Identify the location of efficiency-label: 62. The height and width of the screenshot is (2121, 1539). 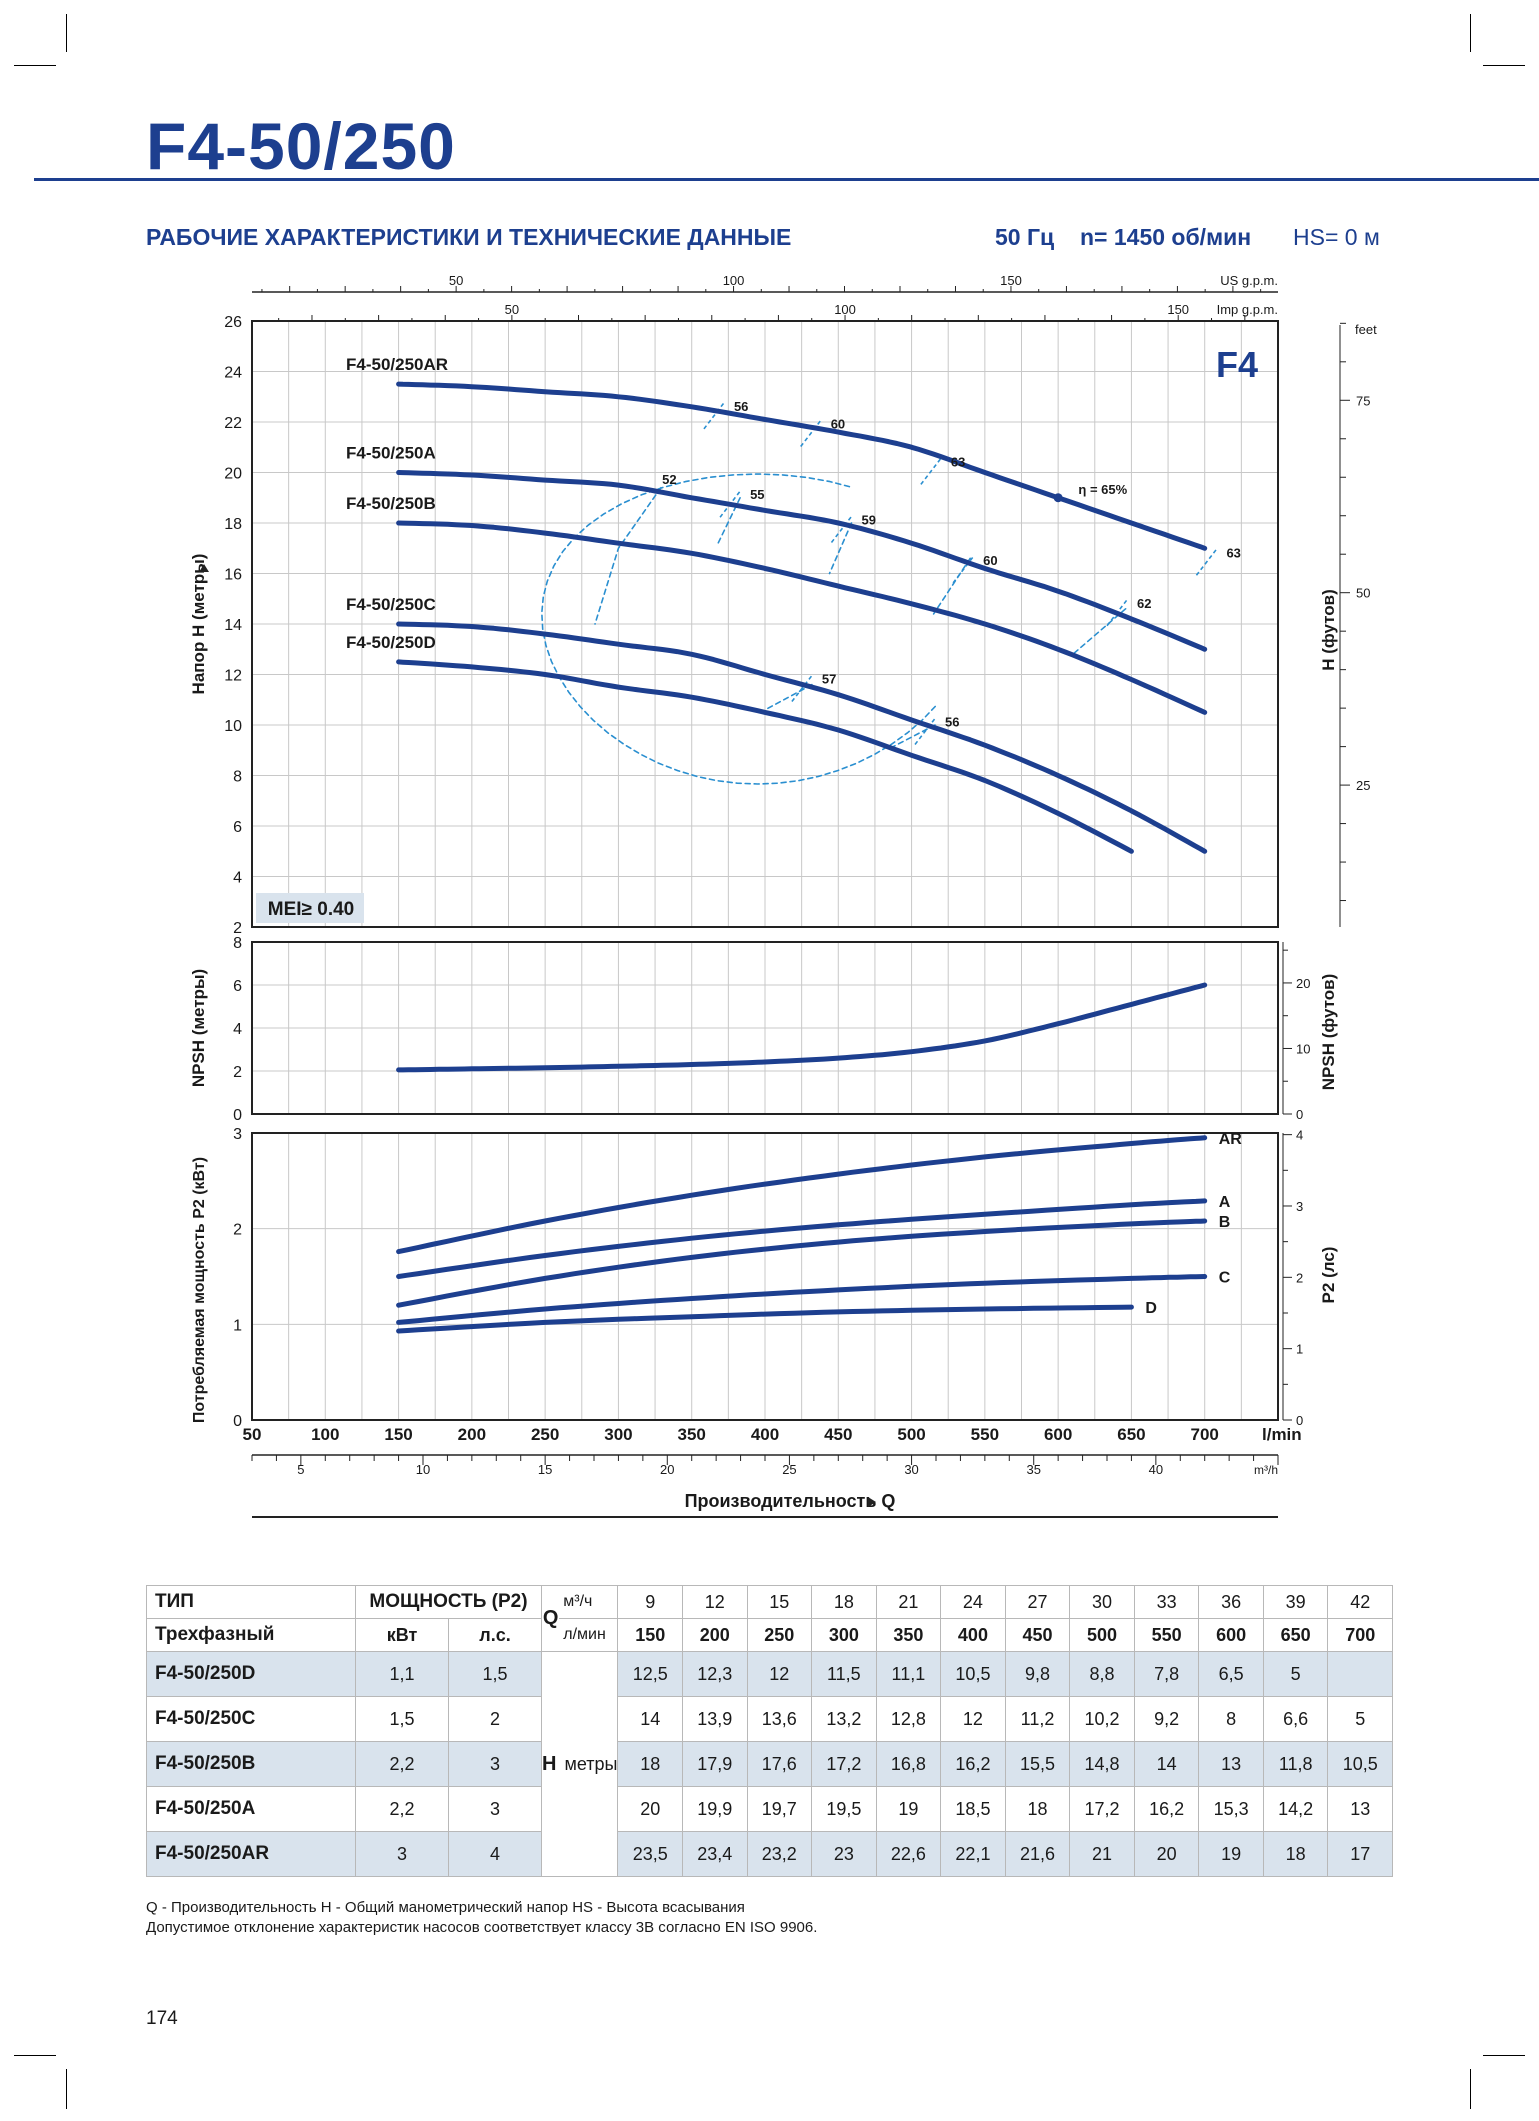
(1144, 603).